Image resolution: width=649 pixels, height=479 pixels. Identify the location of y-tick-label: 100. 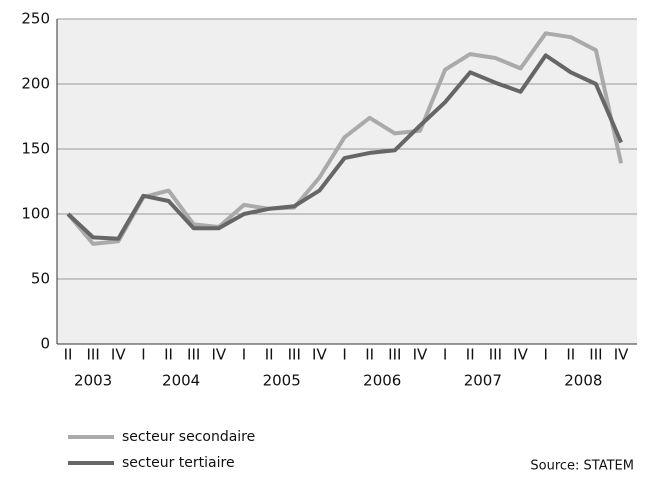
(35, 214).